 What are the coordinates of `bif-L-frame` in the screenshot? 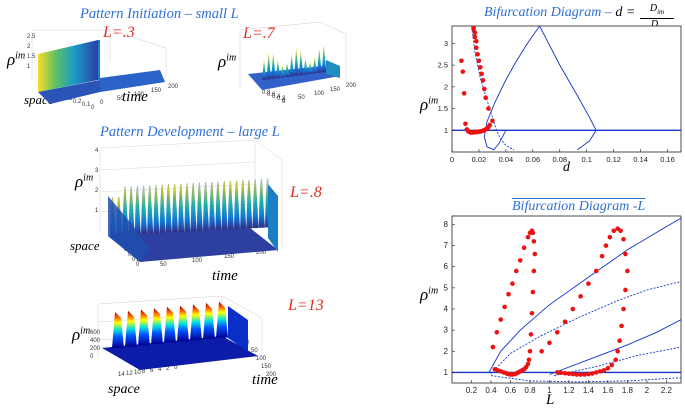 It's located at (566, 299).